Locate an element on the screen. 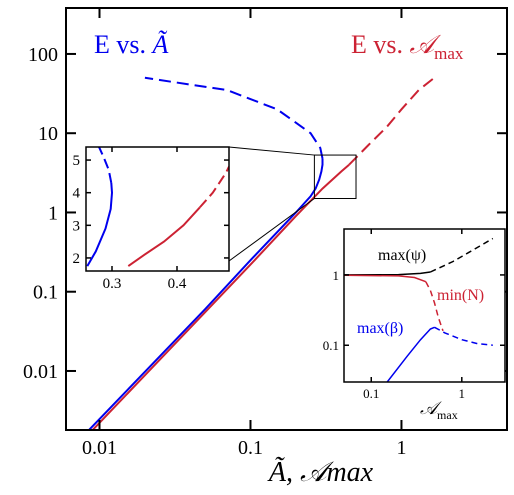 This screenshot has height=495, width=514. norms-inset-background is located at coordinates (424, 305).